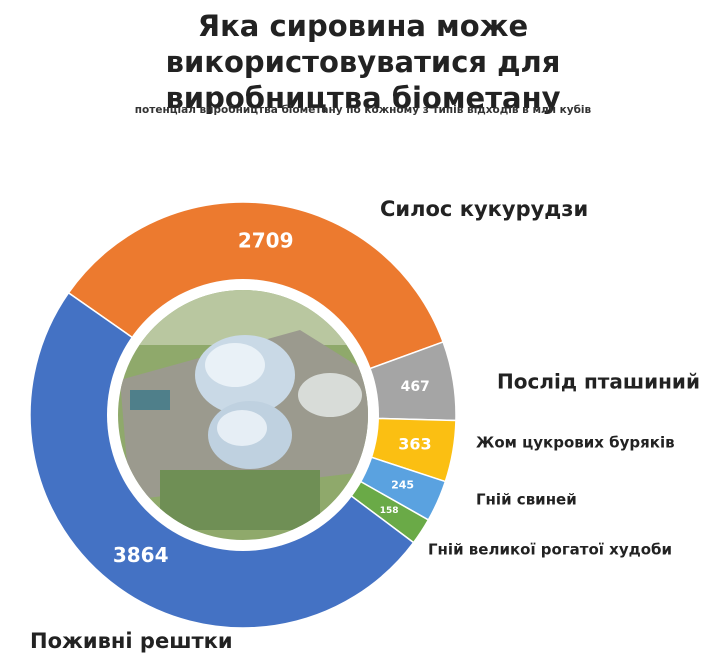 Image resolution: width=726 pixels, height=668 pixels. Describe the element at coordinates (575, 443) in the screenshot. I see `category-label: Жом цукрових буряків` at that location.